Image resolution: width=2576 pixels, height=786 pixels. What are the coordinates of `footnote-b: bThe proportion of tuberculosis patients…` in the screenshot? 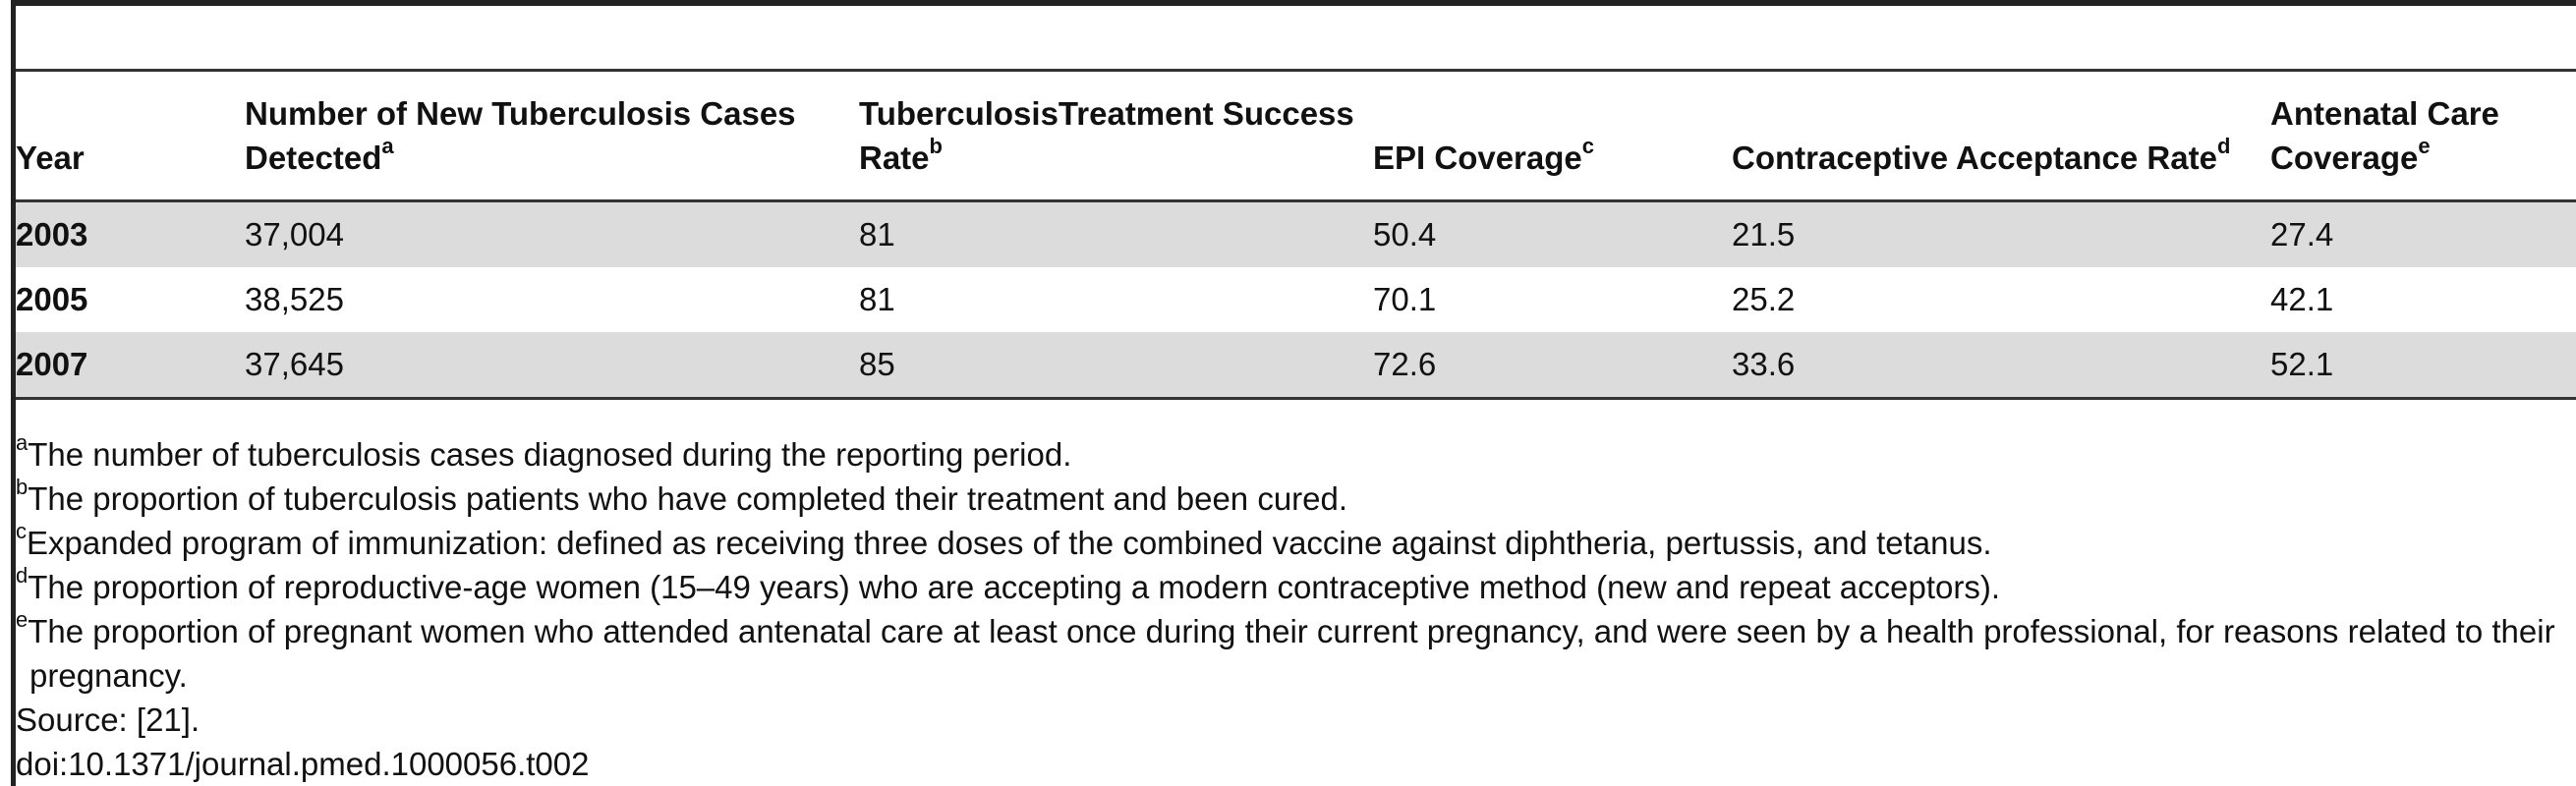 It's located at (1296, 499).